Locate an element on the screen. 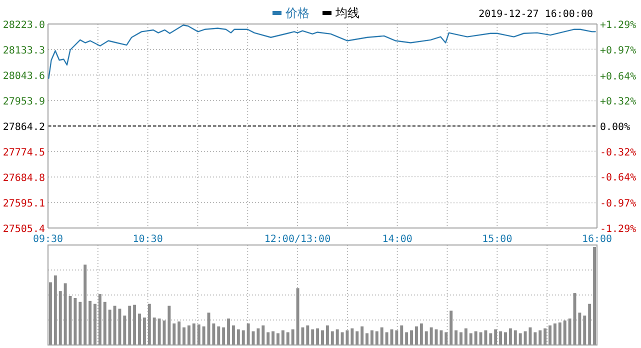  x-tick-label: 16:00 is located at coordinates (597, 239).